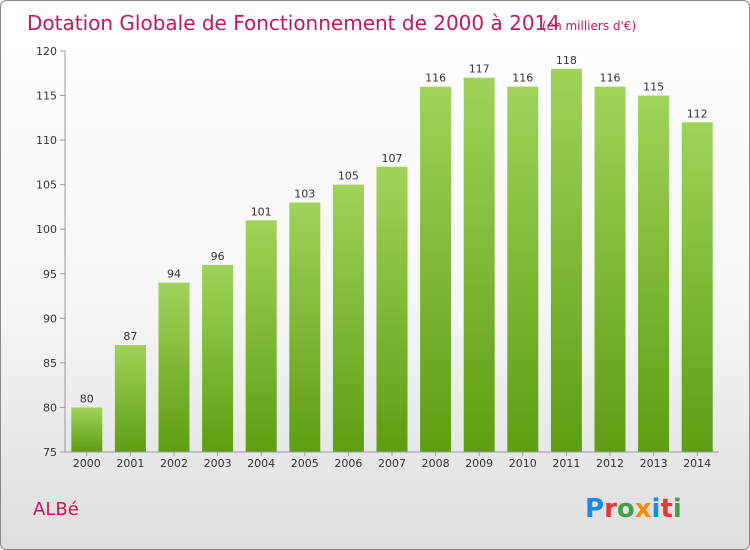  Describe the element at coordinates (218, 463) in the screenshot. I see `x-tick-label-2003: 2003` at that location.